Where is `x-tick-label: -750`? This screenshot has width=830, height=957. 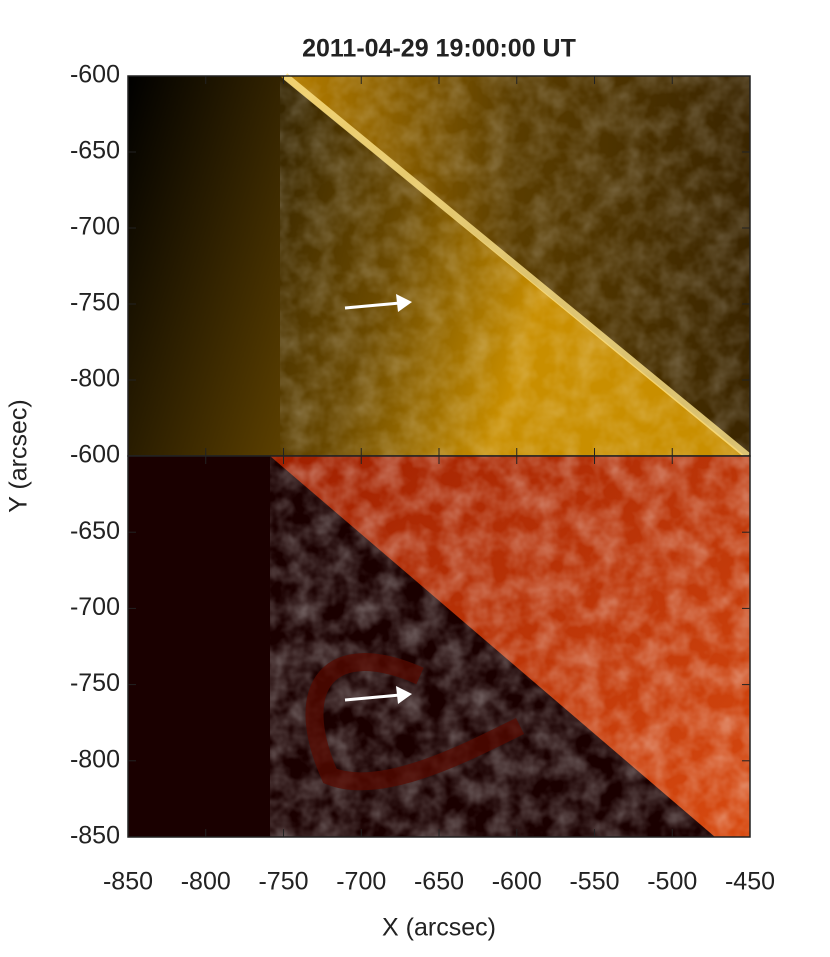
x-tick-label: -750 is located at coordinates (283, 882).